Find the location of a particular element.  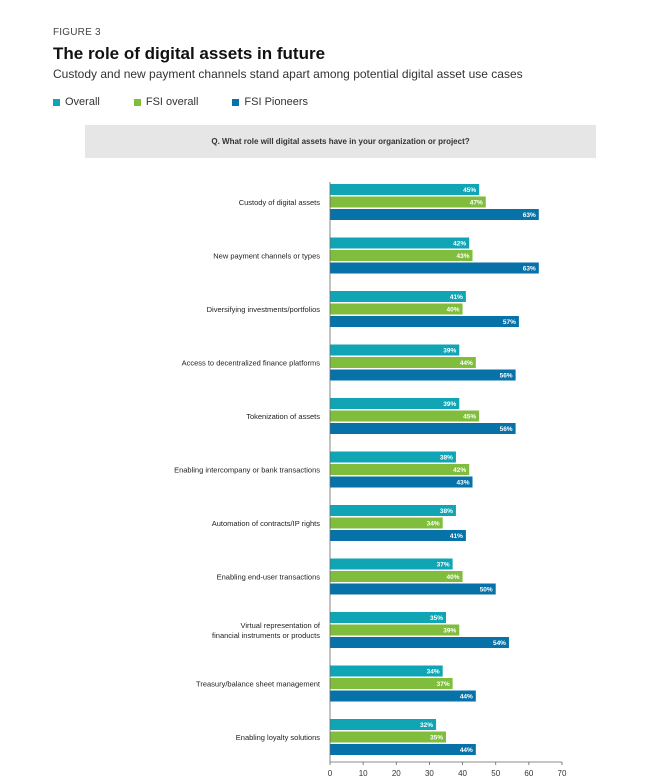

category-label: Automation of contracts/IP rights is located at coordinates (266, 523).